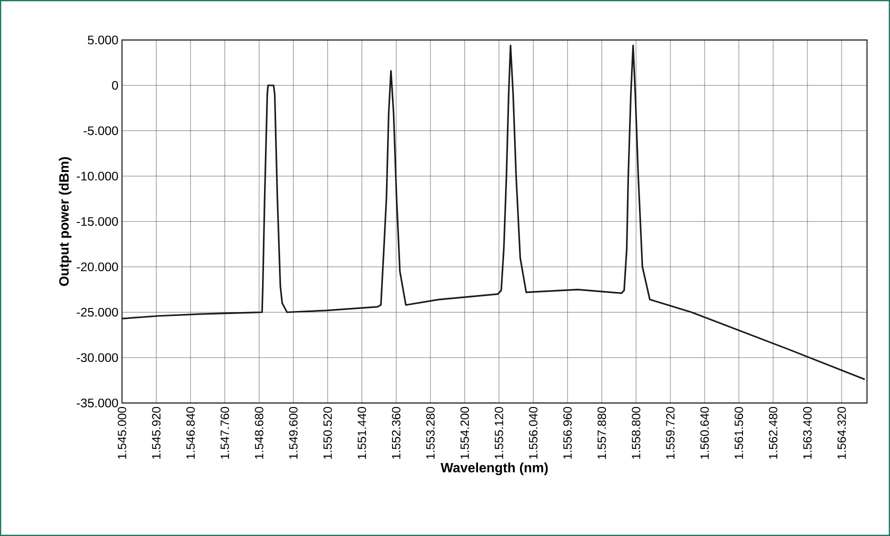 This screenshot has width=890, height=536. I want to click on x-axis-title: Wavelength (nm), so click(494, 469).